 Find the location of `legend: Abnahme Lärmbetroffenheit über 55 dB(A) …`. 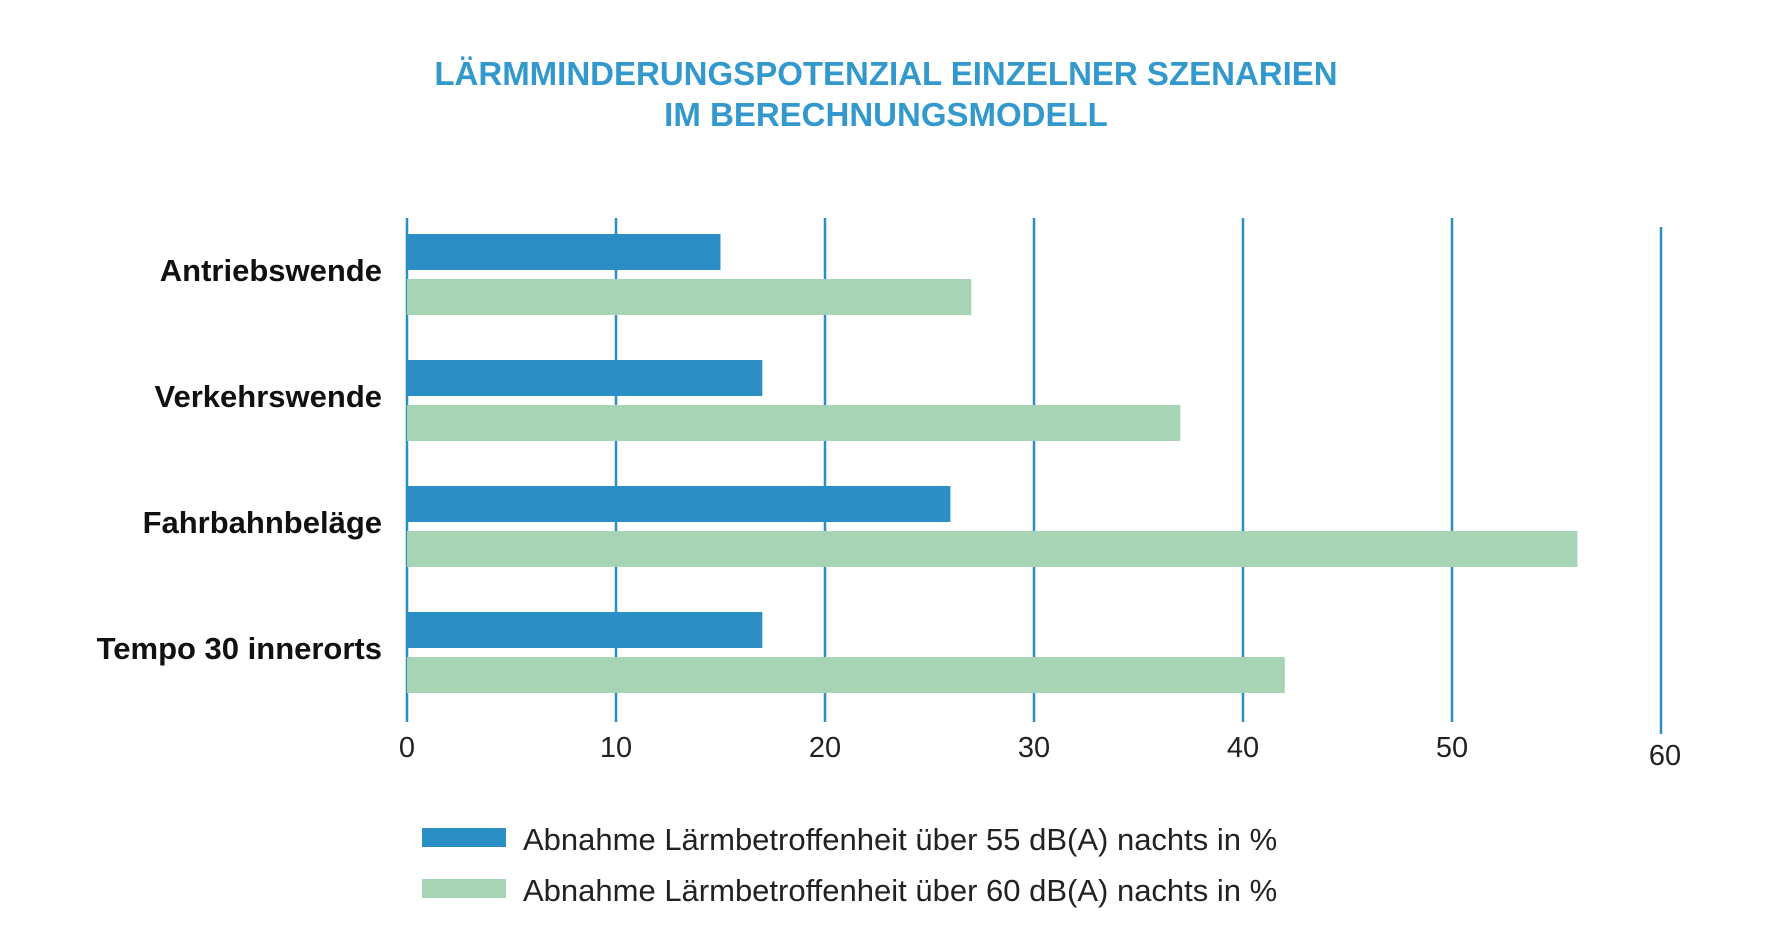

legend: Abnahme Lärmbetroffenheit über 55 dB(A) … is located at coordinates (849, 865).